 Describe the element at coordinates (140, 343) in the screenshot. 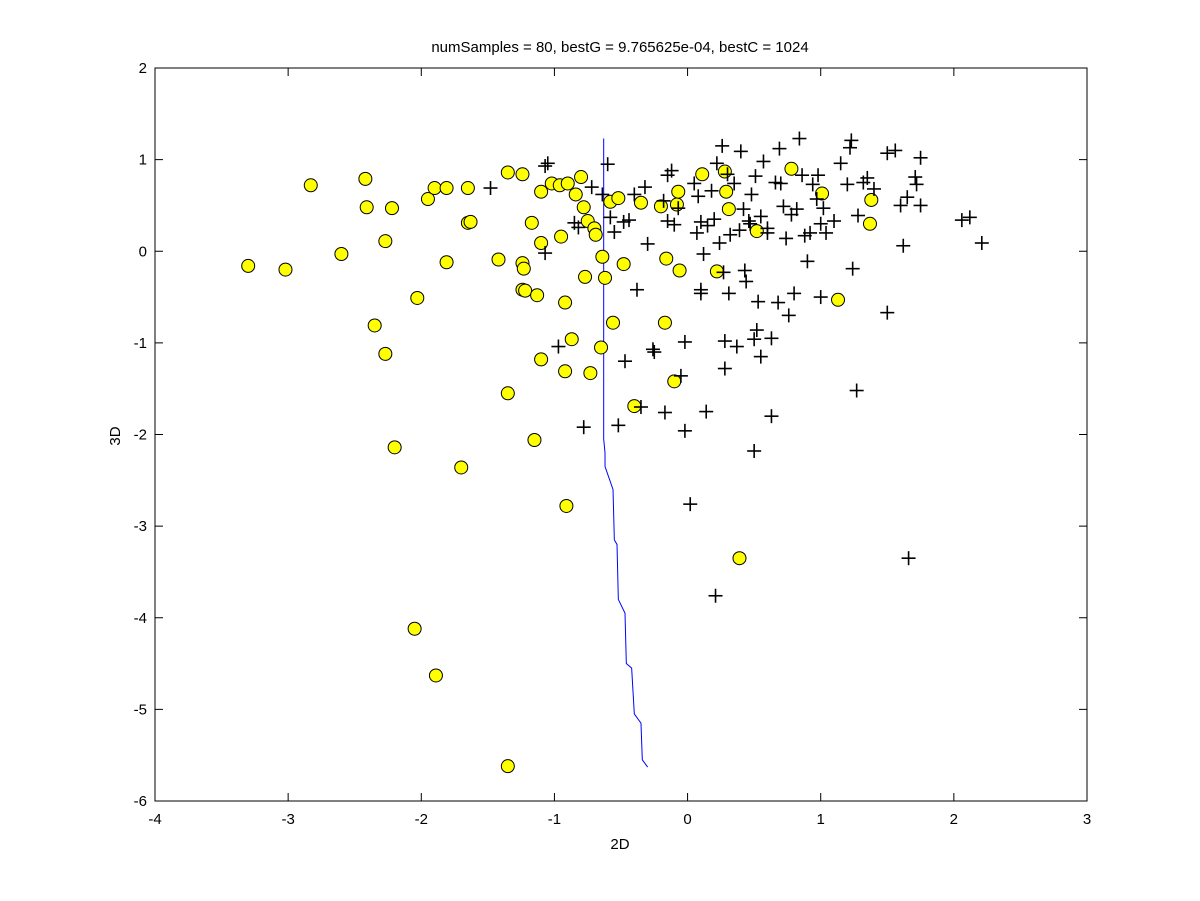

I see `y-tick-label: -1` at that location.